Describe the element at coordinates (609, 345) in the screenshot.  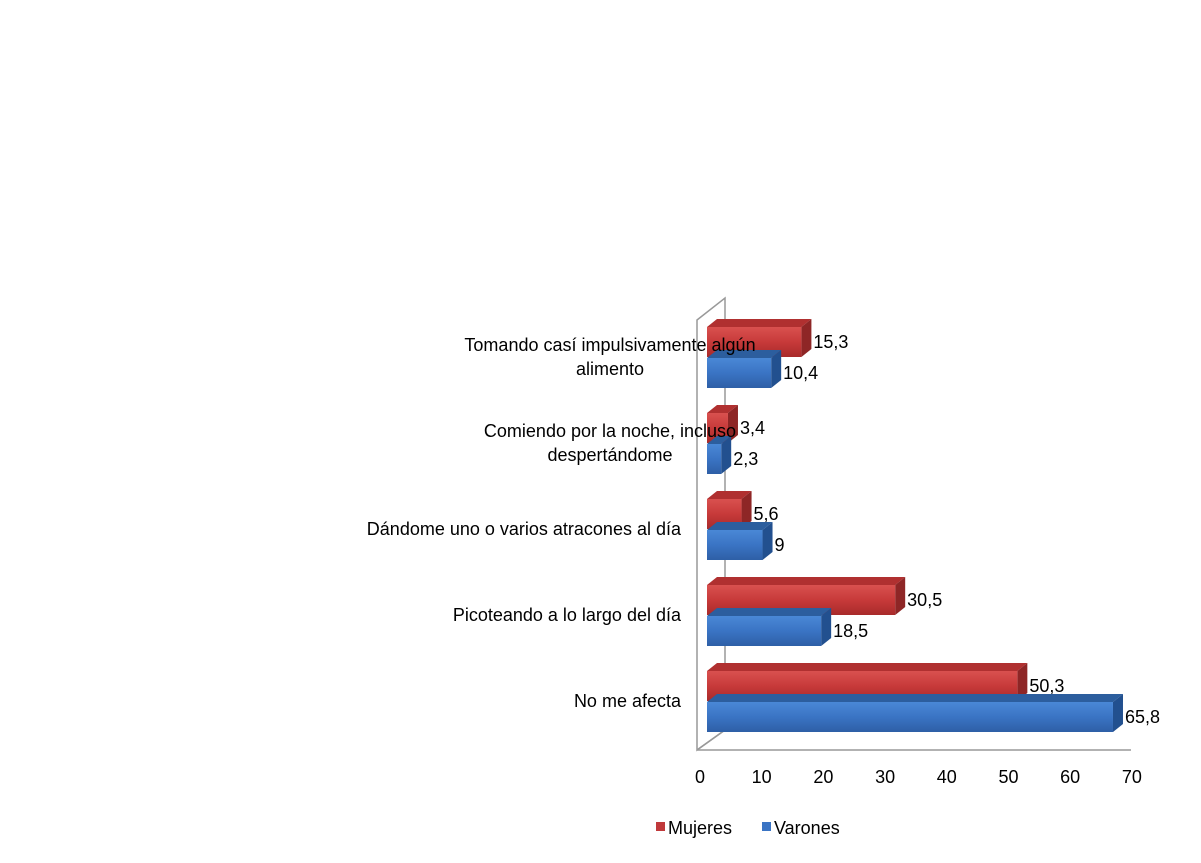
I see `category-label: Tomando casí impulsivamente algún` at that location.